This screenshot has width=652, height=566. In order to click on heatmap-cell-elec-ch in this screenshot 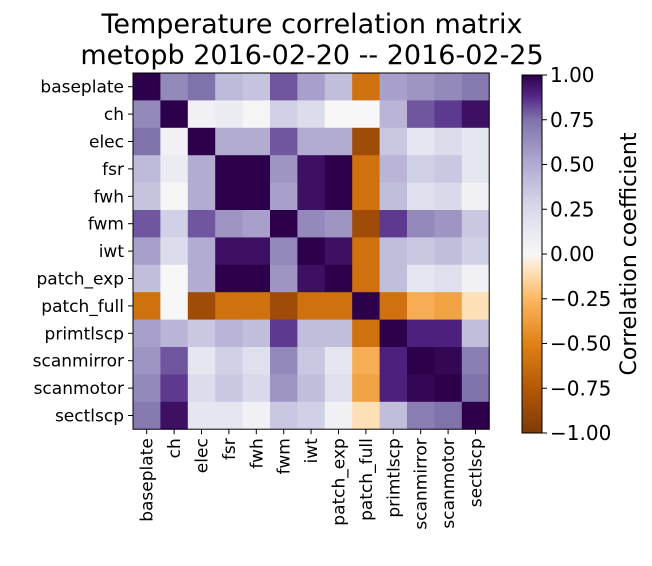, I will do `click(174, 141)`.